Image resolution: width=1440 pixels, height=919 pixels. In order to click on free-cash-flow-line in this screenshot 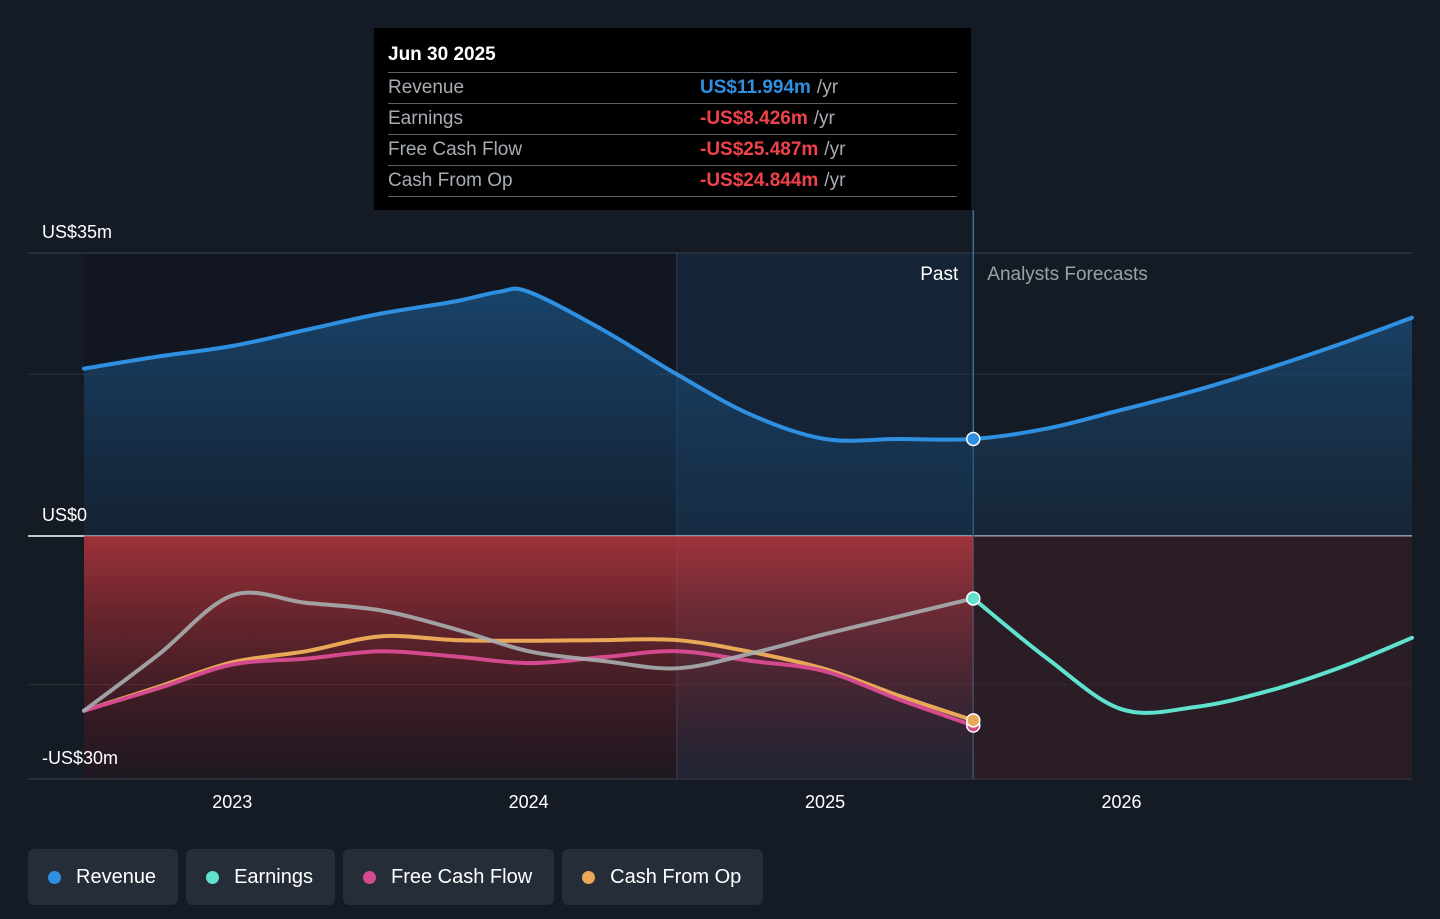, I will do `click(529, 688)`.